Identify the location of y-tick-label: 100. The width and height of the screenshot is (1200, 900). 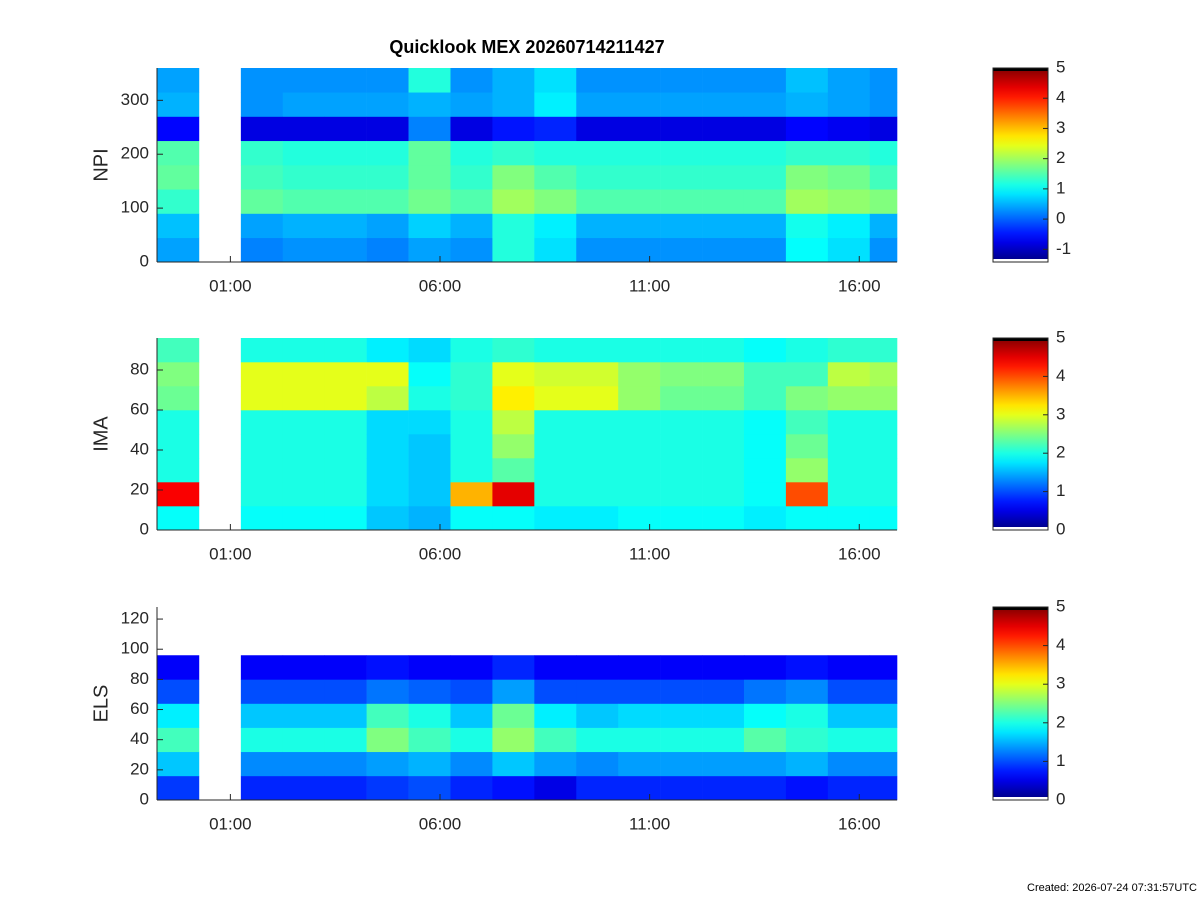
(135, 648).